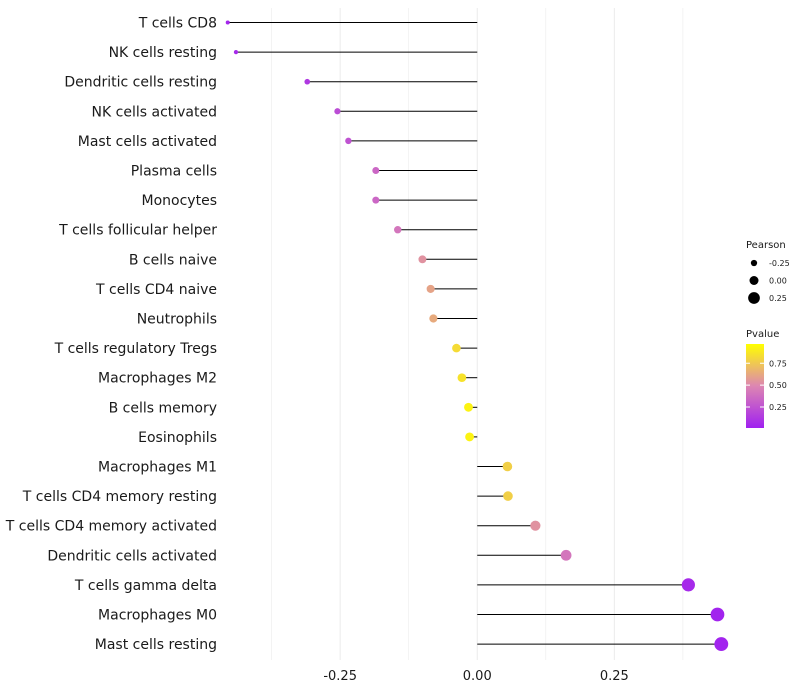 This screenshot has width=800, height=700. Describe the element at coordinates (119, 497) in the screenshot. I see `category-label: T cells CD4 memory resting` at that location.